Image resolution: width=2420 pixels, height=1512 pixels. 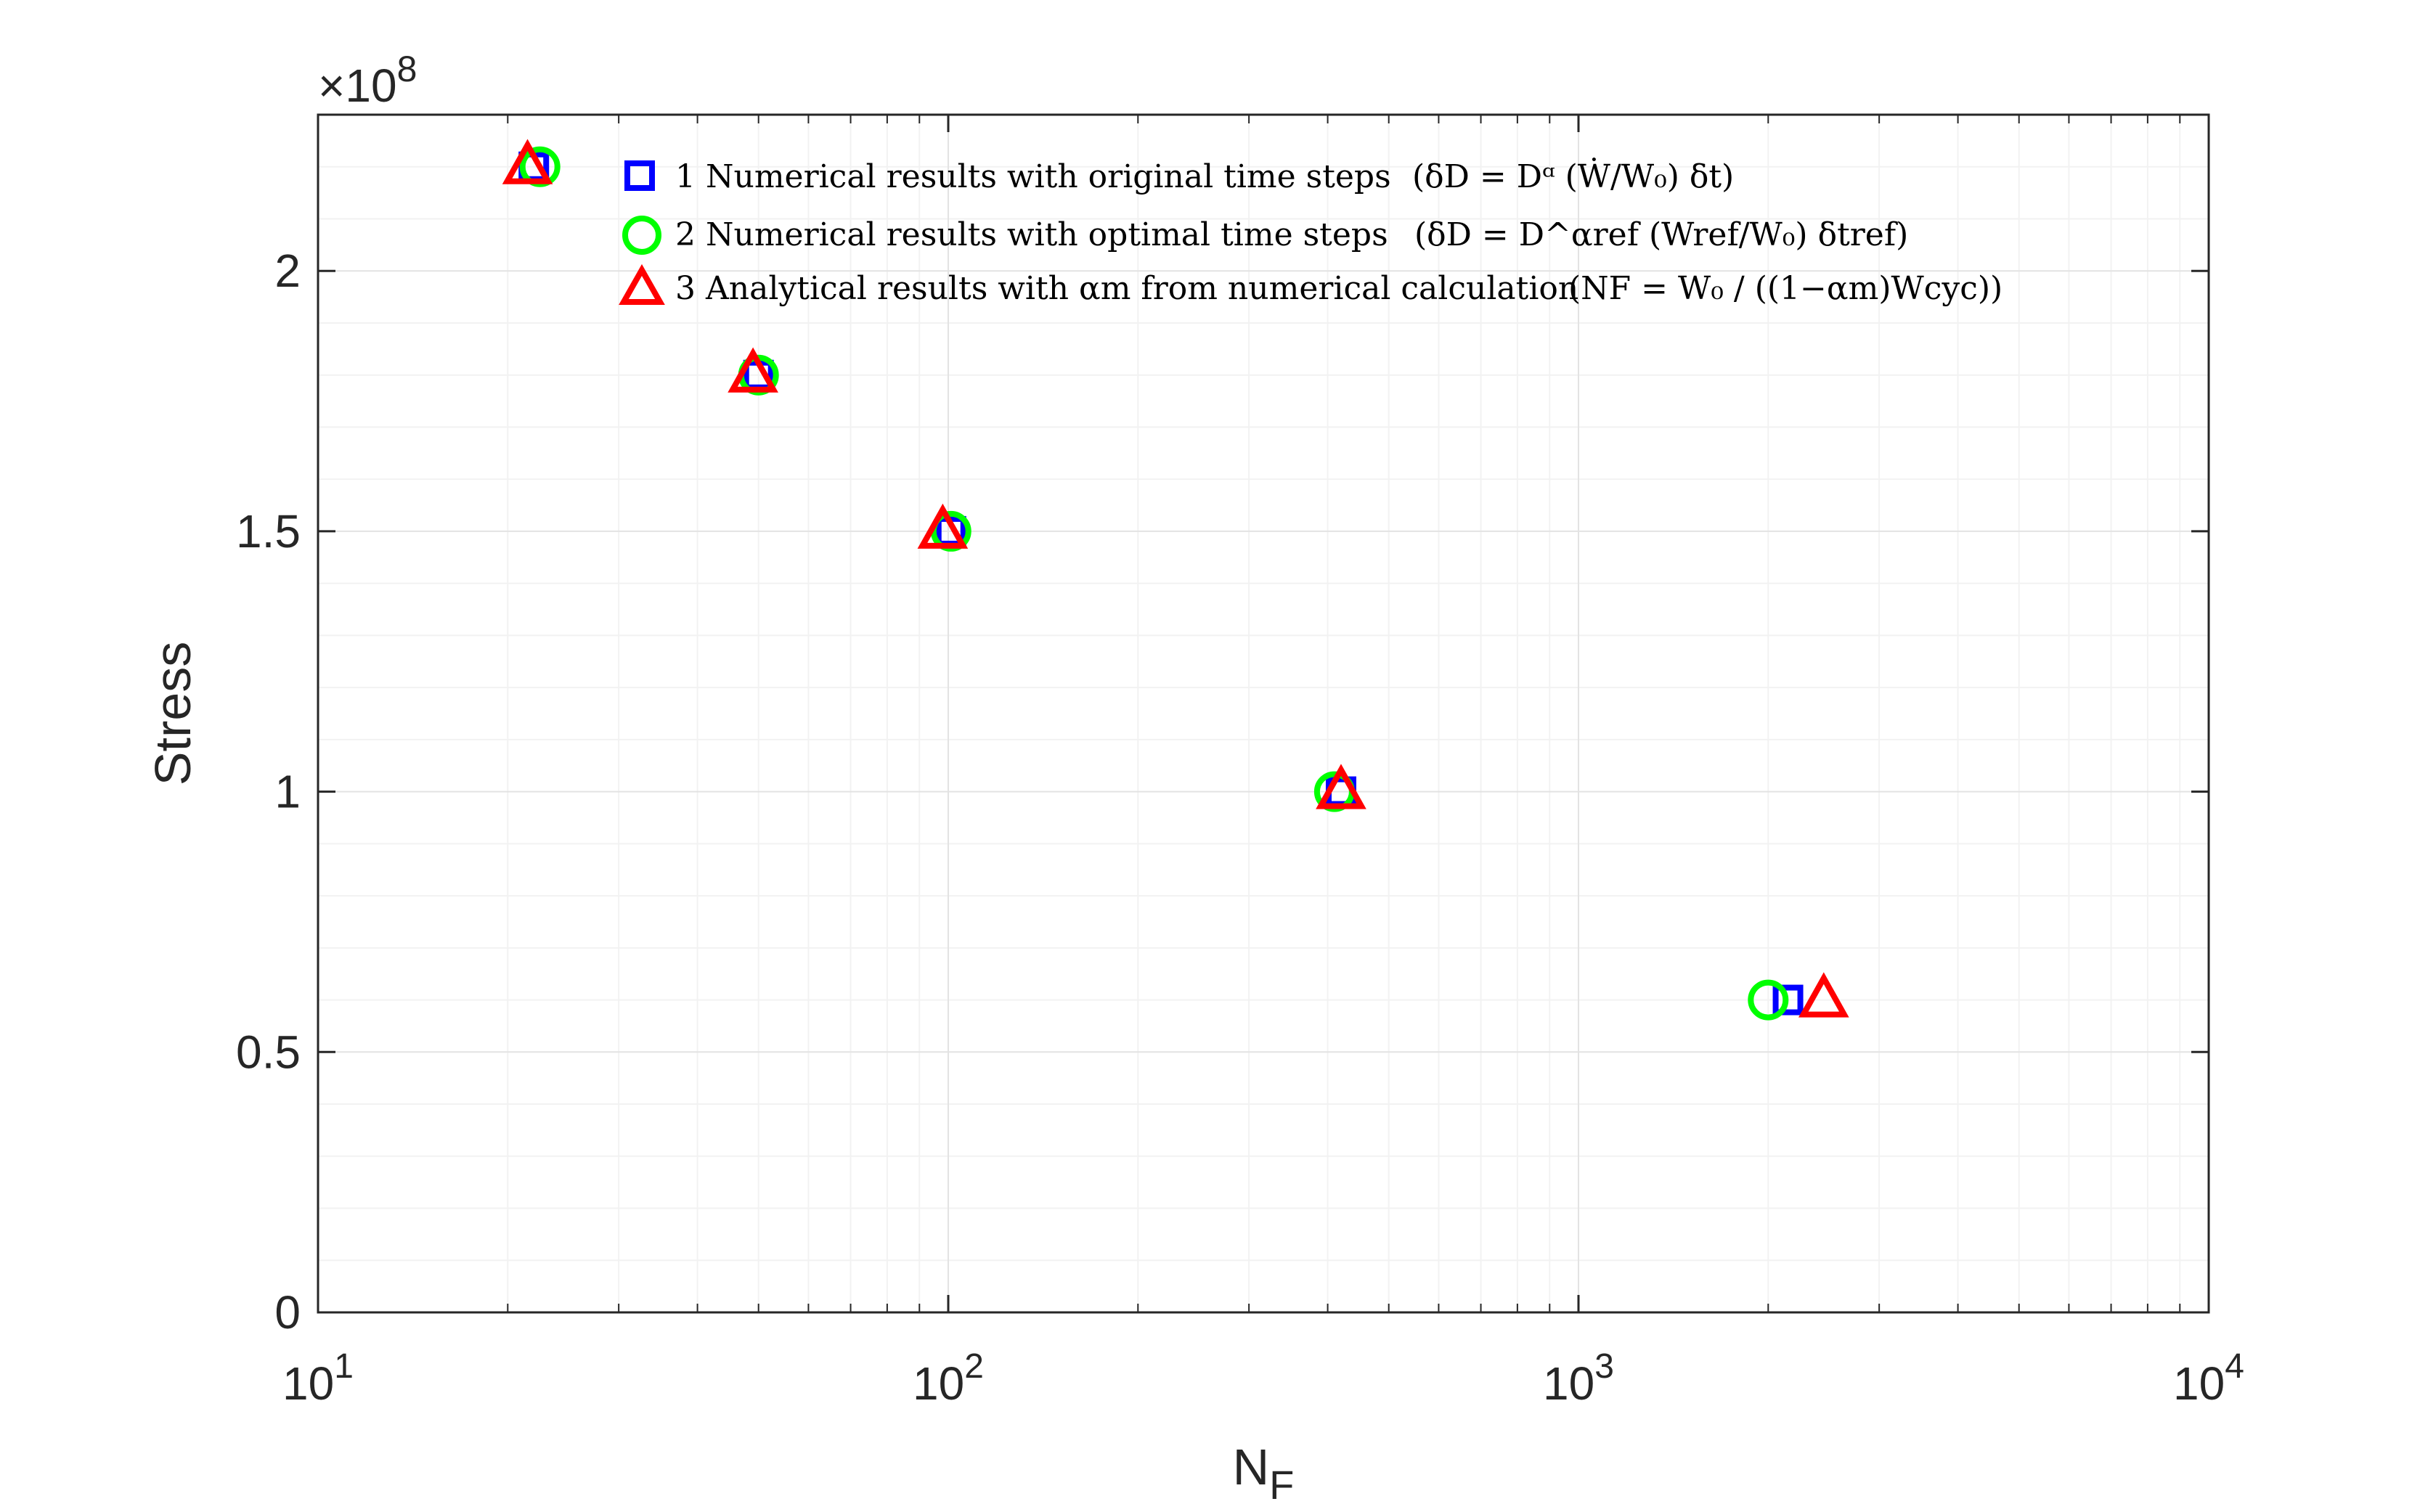 I want to click on y-tick-label: 0, so click(x=287, y=1312).